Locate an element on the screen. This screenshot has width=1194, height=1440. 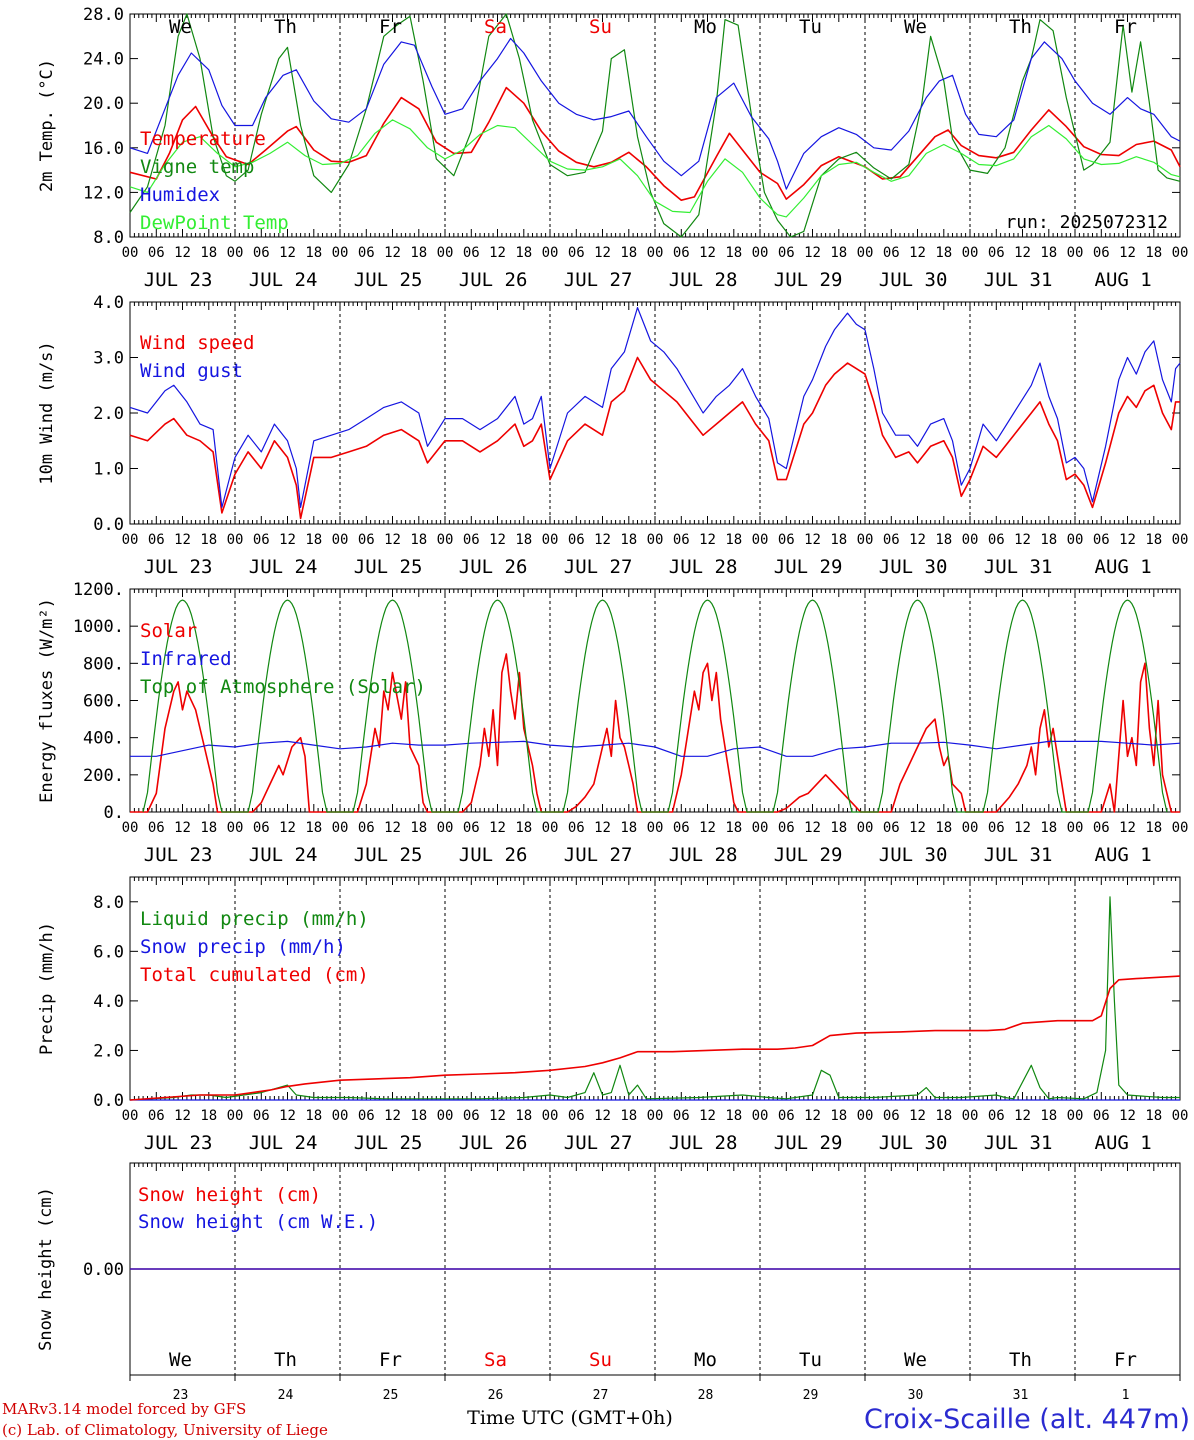
day-number: 28 is located at coordinates (706, 1395).